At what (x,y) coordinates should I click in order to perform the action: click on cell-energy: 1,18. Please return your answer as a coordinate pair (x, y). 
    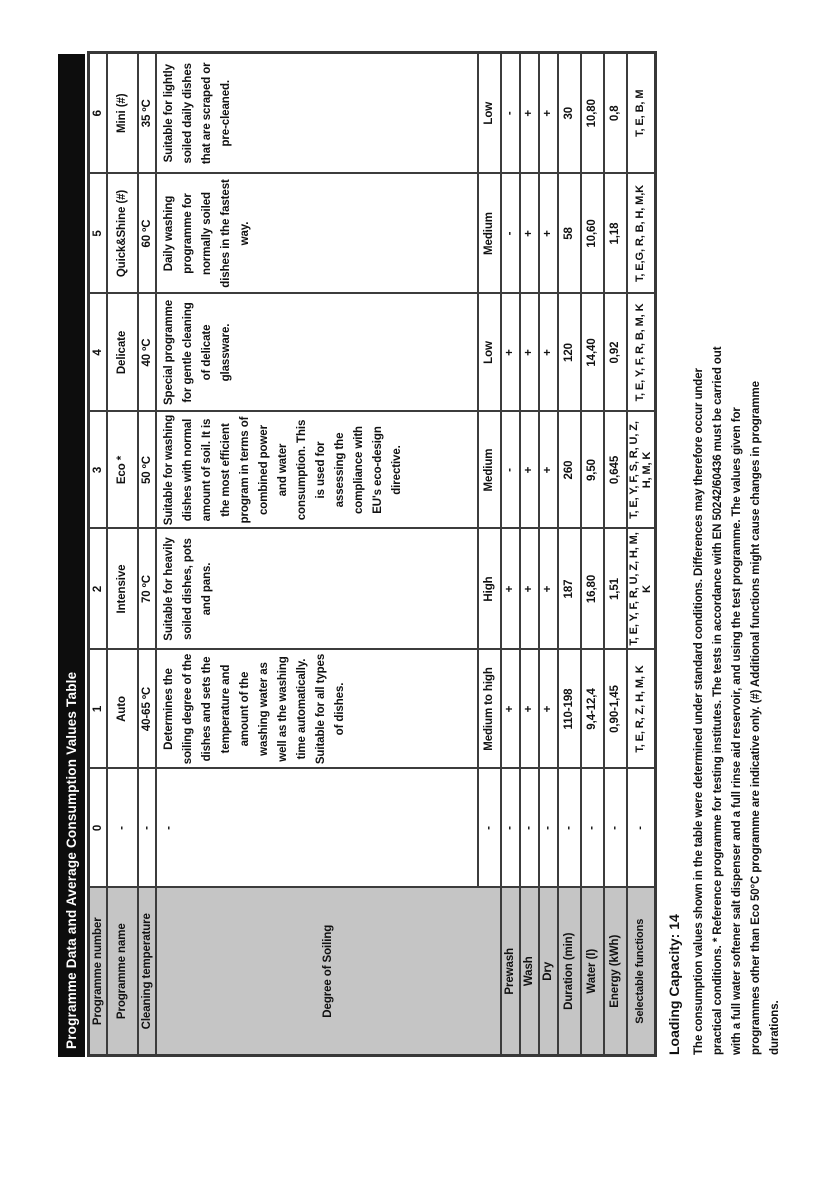
    Looking at the image, I should click on (615, 233).